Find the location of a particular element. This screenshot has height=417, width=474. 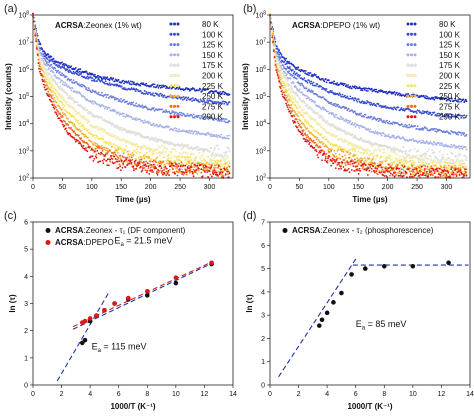

y-tick-label: 105 is located at coordinates (23, 96).